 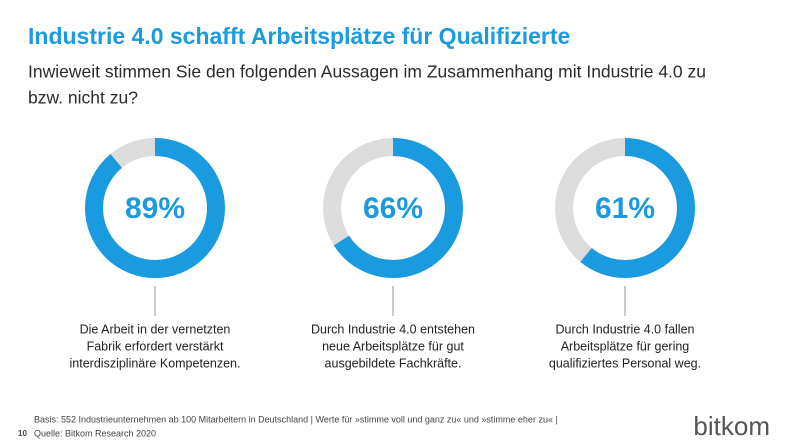 I want to click on value-label: 89%, so click(x=155, y=208).